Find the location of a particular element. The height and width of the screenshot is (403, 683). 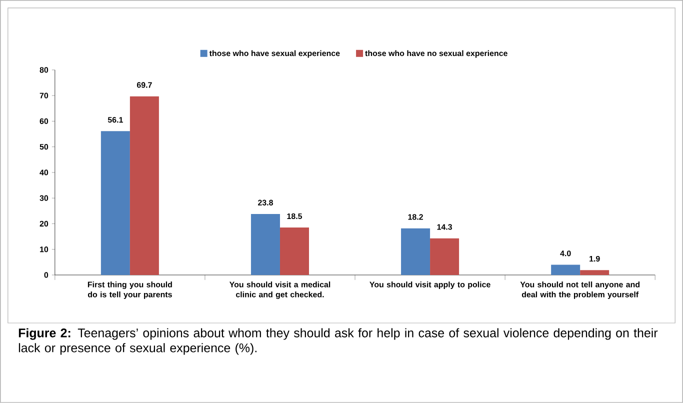

text: Figure 2: Teenagers’ opinions about whom they should ask for help in case of sexual violence depending on their lack or presence of sexual experience (%). is located at coordinates (338, 341).